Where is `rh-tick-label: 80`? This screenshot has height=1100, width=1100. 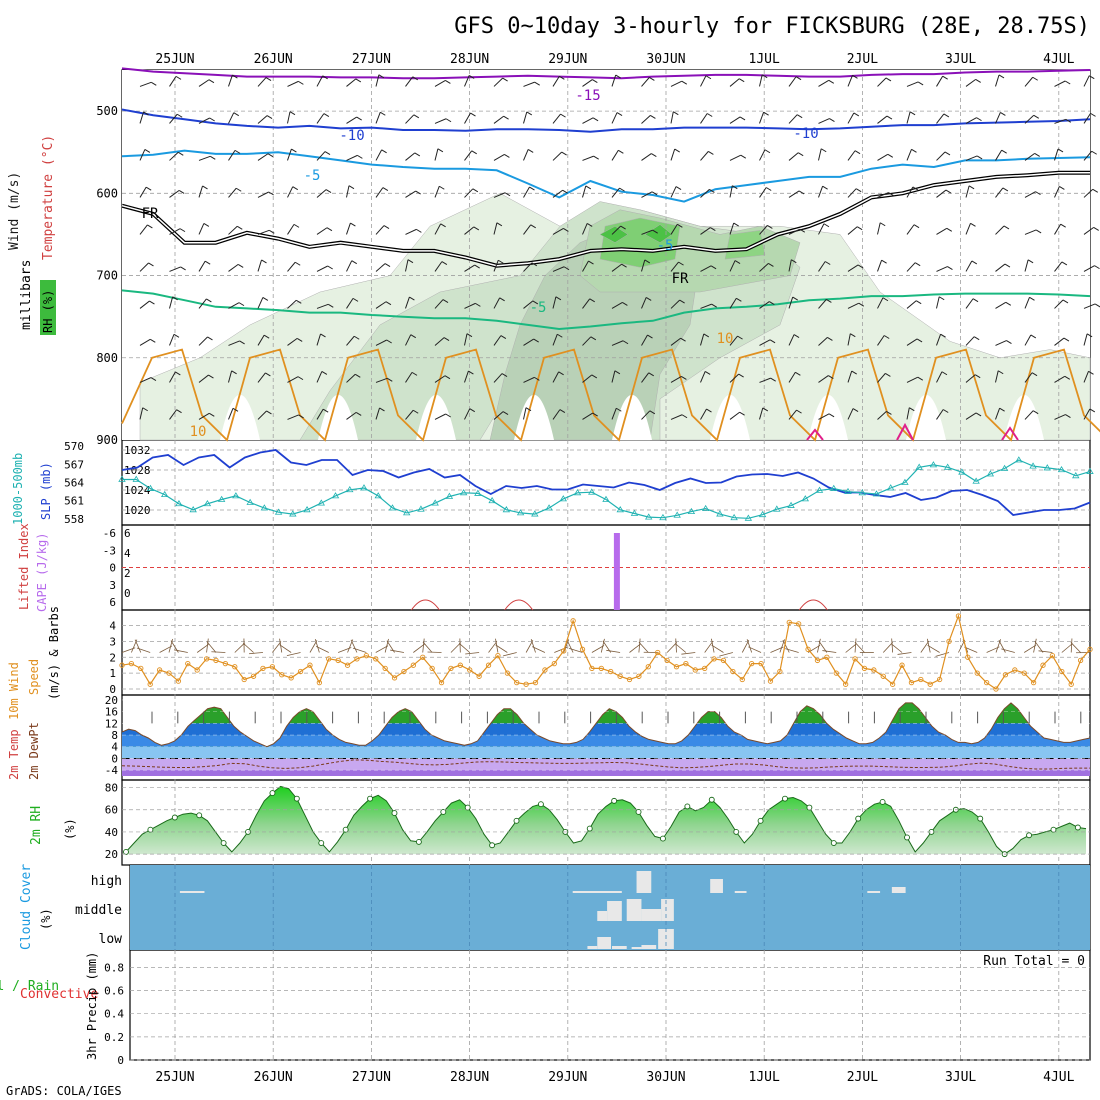 rh-tick-label: 80 is located at coordinates (111, 788).